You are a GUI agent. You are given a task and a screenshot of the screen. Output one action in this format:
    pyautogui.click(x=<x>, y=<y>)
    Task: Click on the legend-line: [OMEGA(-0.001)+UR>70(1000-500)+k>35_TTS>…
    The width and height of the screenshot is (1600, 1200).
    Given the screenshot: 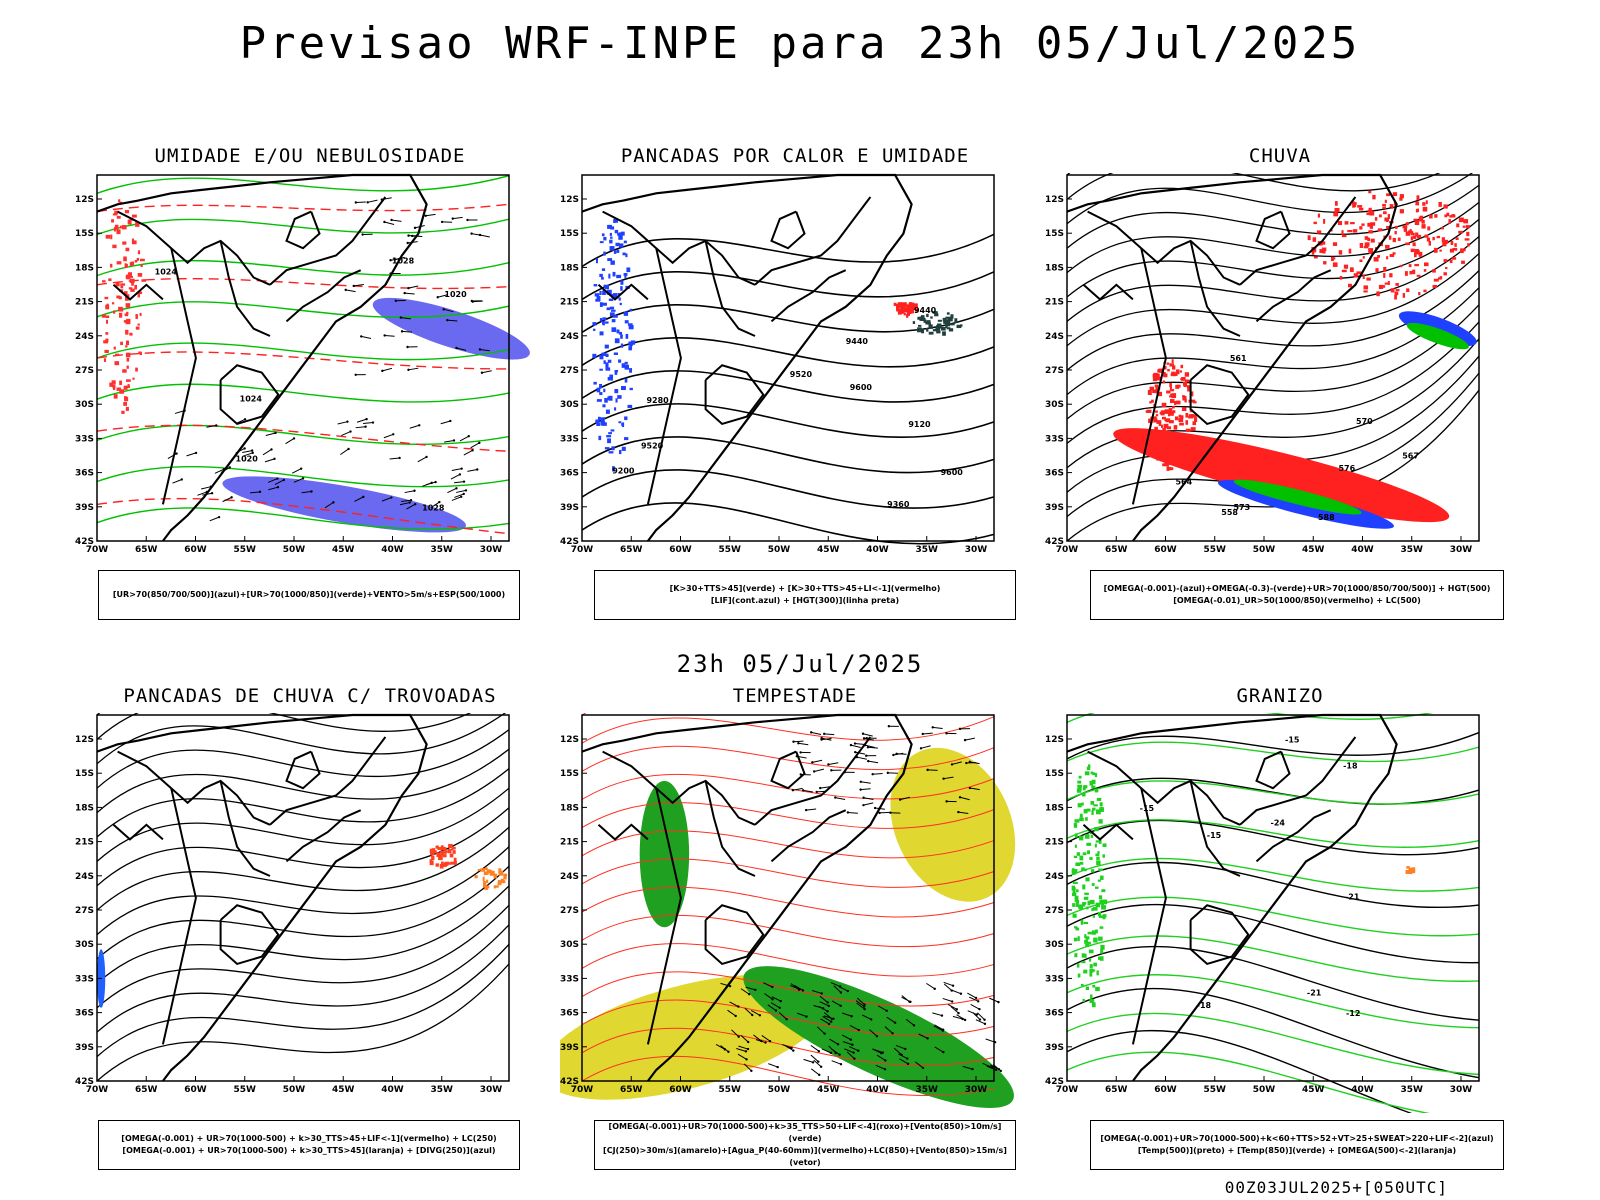 What is the action you would take?
    pyautogui.click(x=805, y=1132)
    